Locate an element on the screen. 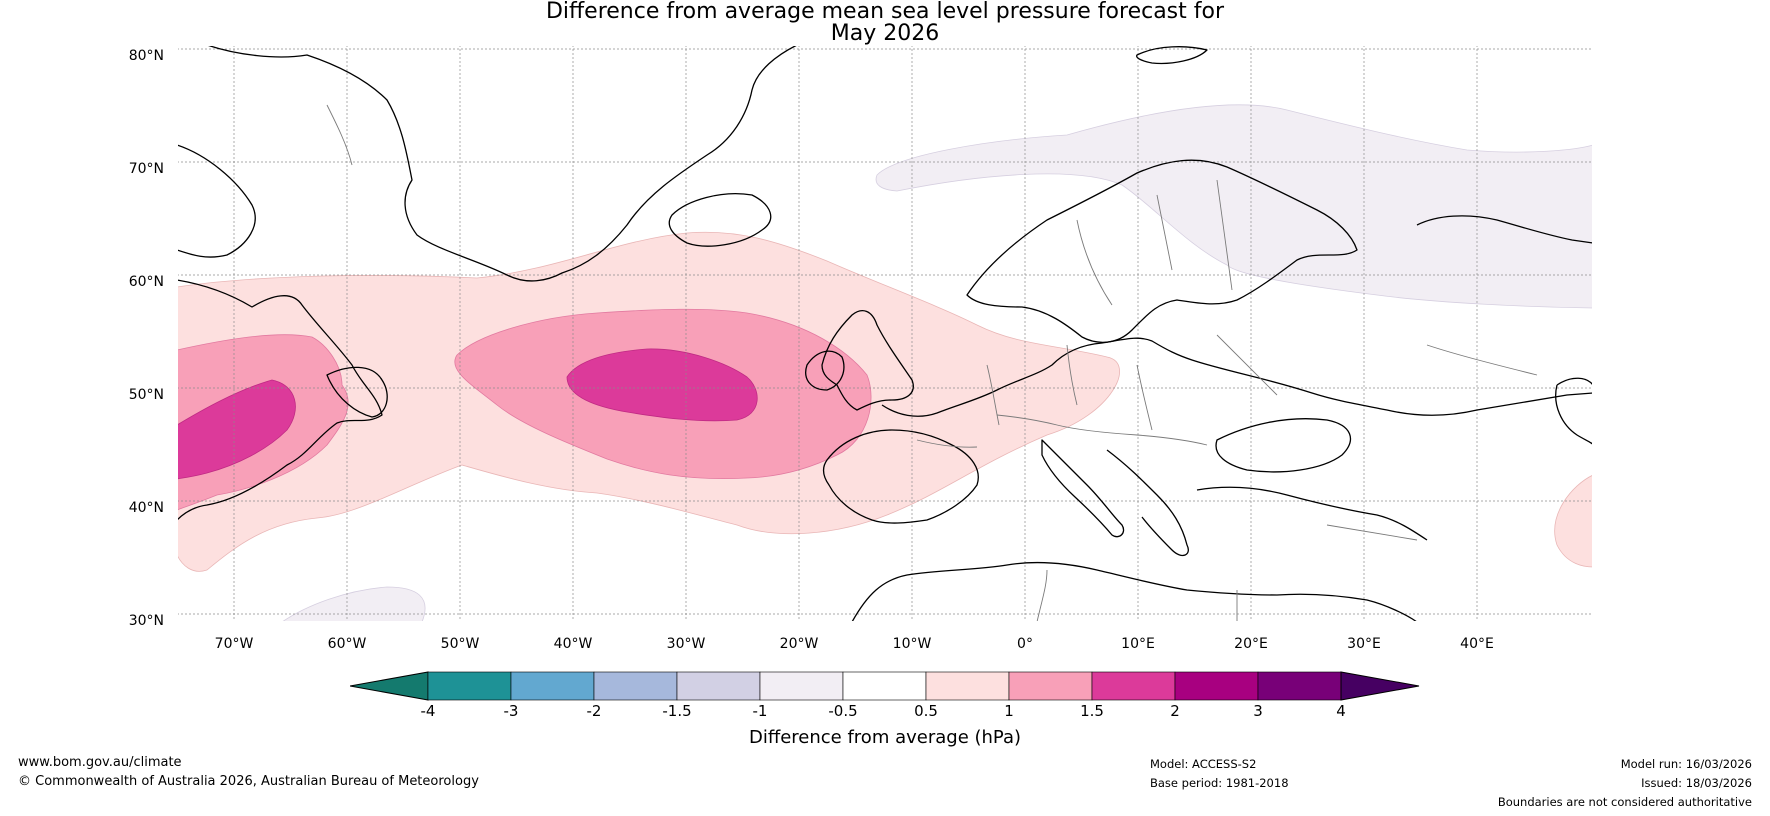  lat-label-50n: 50°N is located at coordinates (146, 395).